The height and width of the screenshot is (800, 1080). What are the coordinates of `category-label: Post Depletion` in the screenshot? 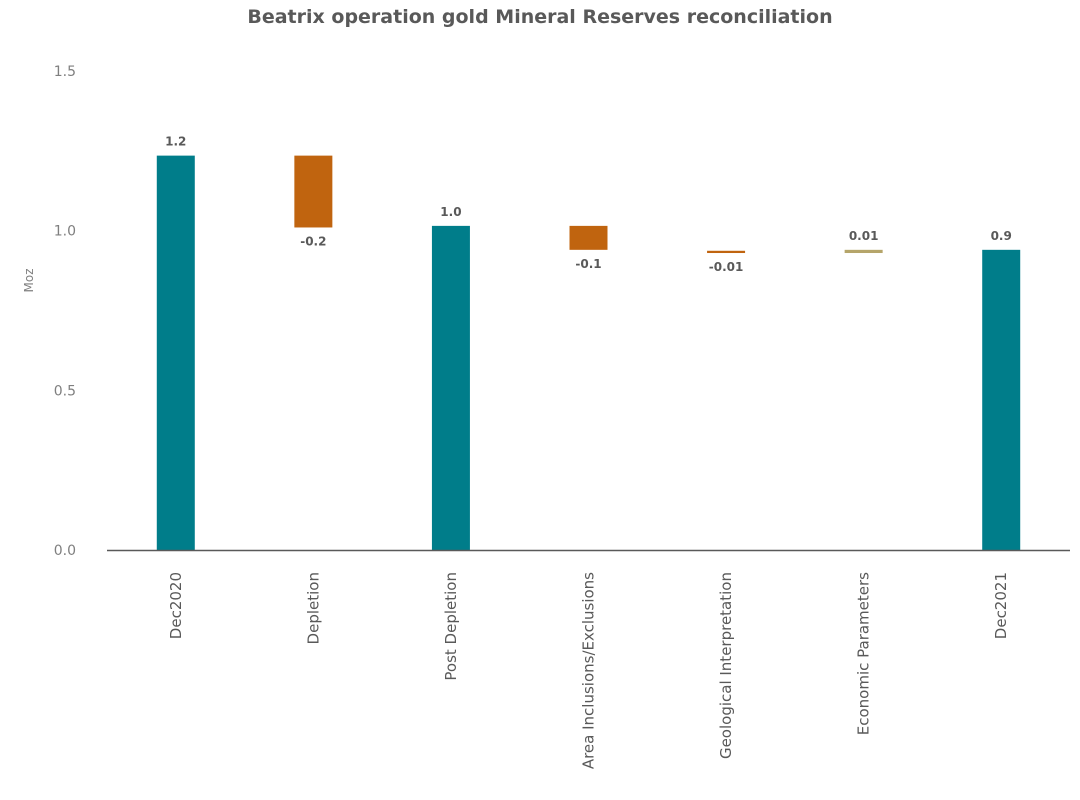 It's located at (451, 626).